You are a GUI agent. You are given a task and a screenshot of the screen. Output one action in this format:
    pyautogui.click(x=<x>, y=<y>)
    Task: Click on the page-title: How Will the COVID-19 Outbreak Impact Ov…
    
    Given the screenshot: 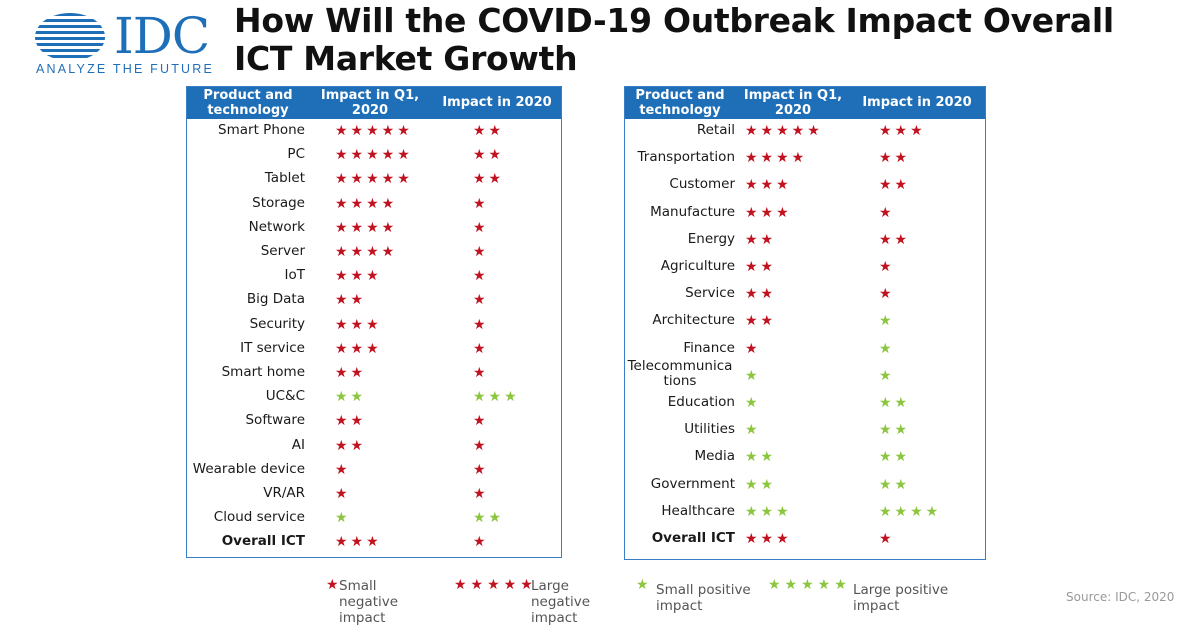 What is the action you would take?
    pyautogui.click(x=674, y=39)
    